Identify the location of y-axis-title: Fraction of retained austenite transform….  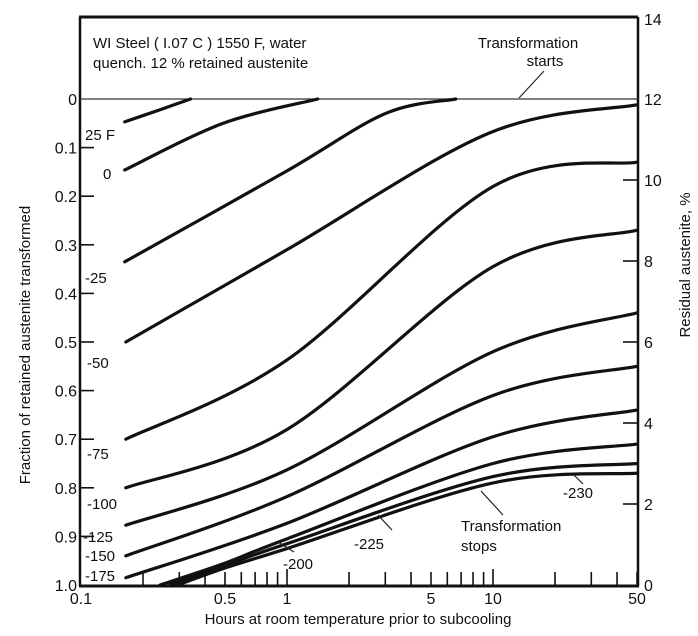
(25, 345).